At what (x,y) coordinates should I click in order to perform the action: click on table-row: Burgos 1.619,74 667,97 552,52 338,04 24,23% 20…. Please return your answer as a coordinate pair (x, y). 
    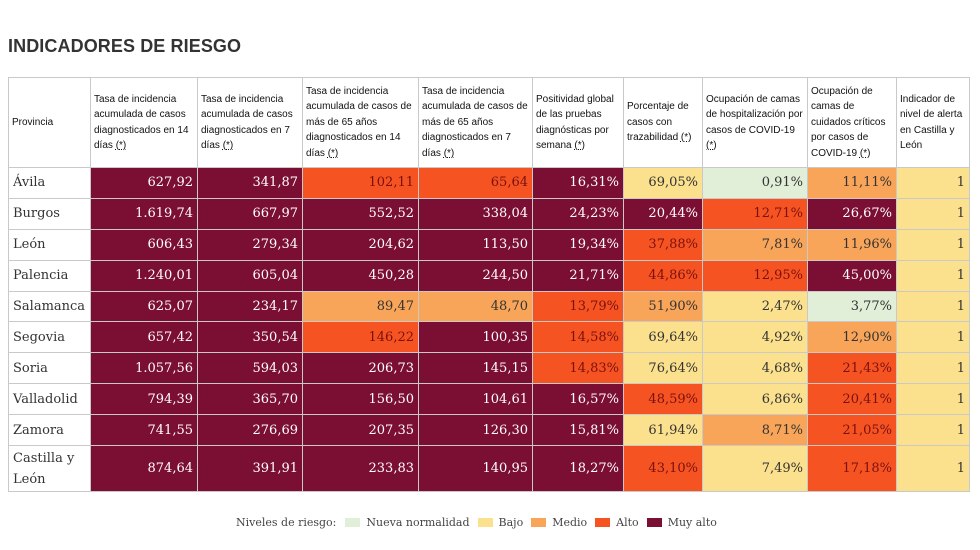
    Looking at the image, I should click on (489, 213).